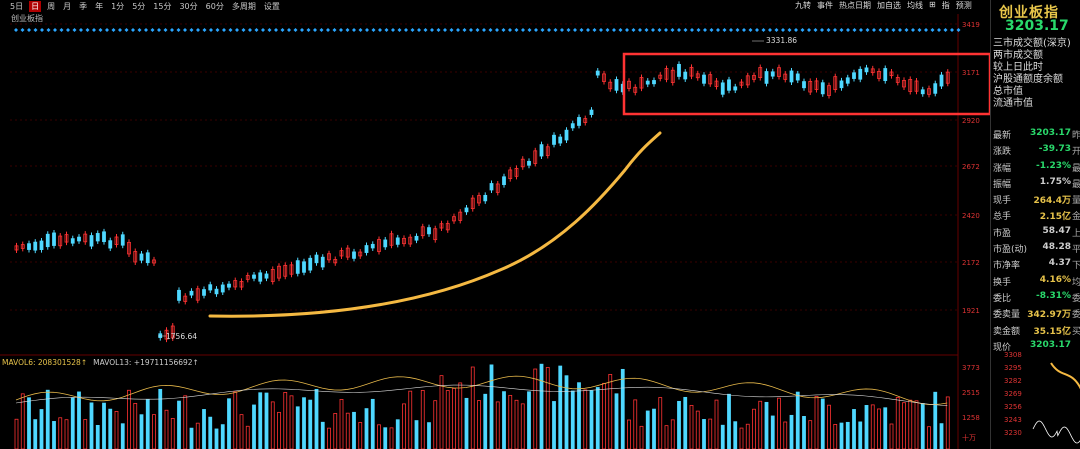 This screenshot has height=449, width=1080. I want to click on period-tab-1: 日, so click(35, 6).